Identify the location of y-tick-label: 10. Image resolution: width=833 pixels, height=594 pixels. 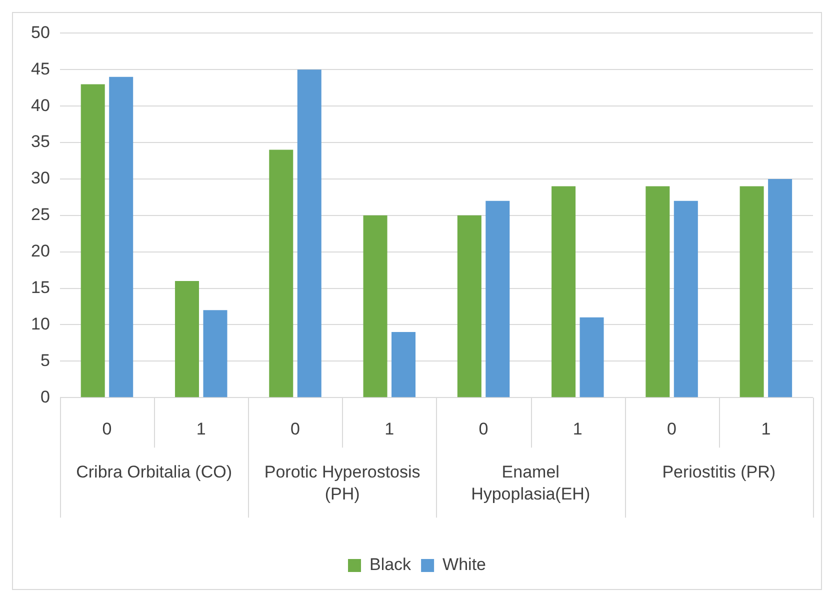
(40, 324).